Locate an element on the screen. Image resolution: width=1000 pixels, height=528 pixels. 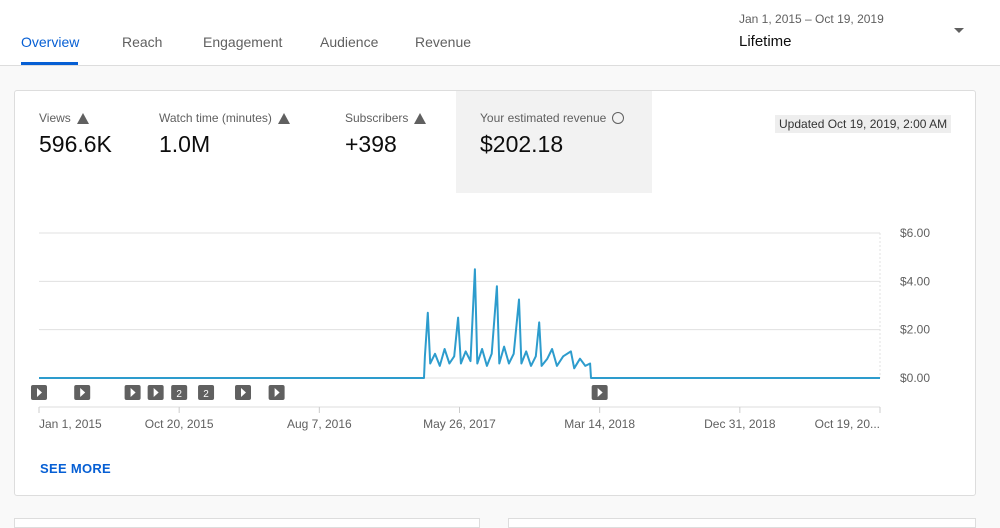
metric-label: Subscribers is located at coordinates (377, 118).